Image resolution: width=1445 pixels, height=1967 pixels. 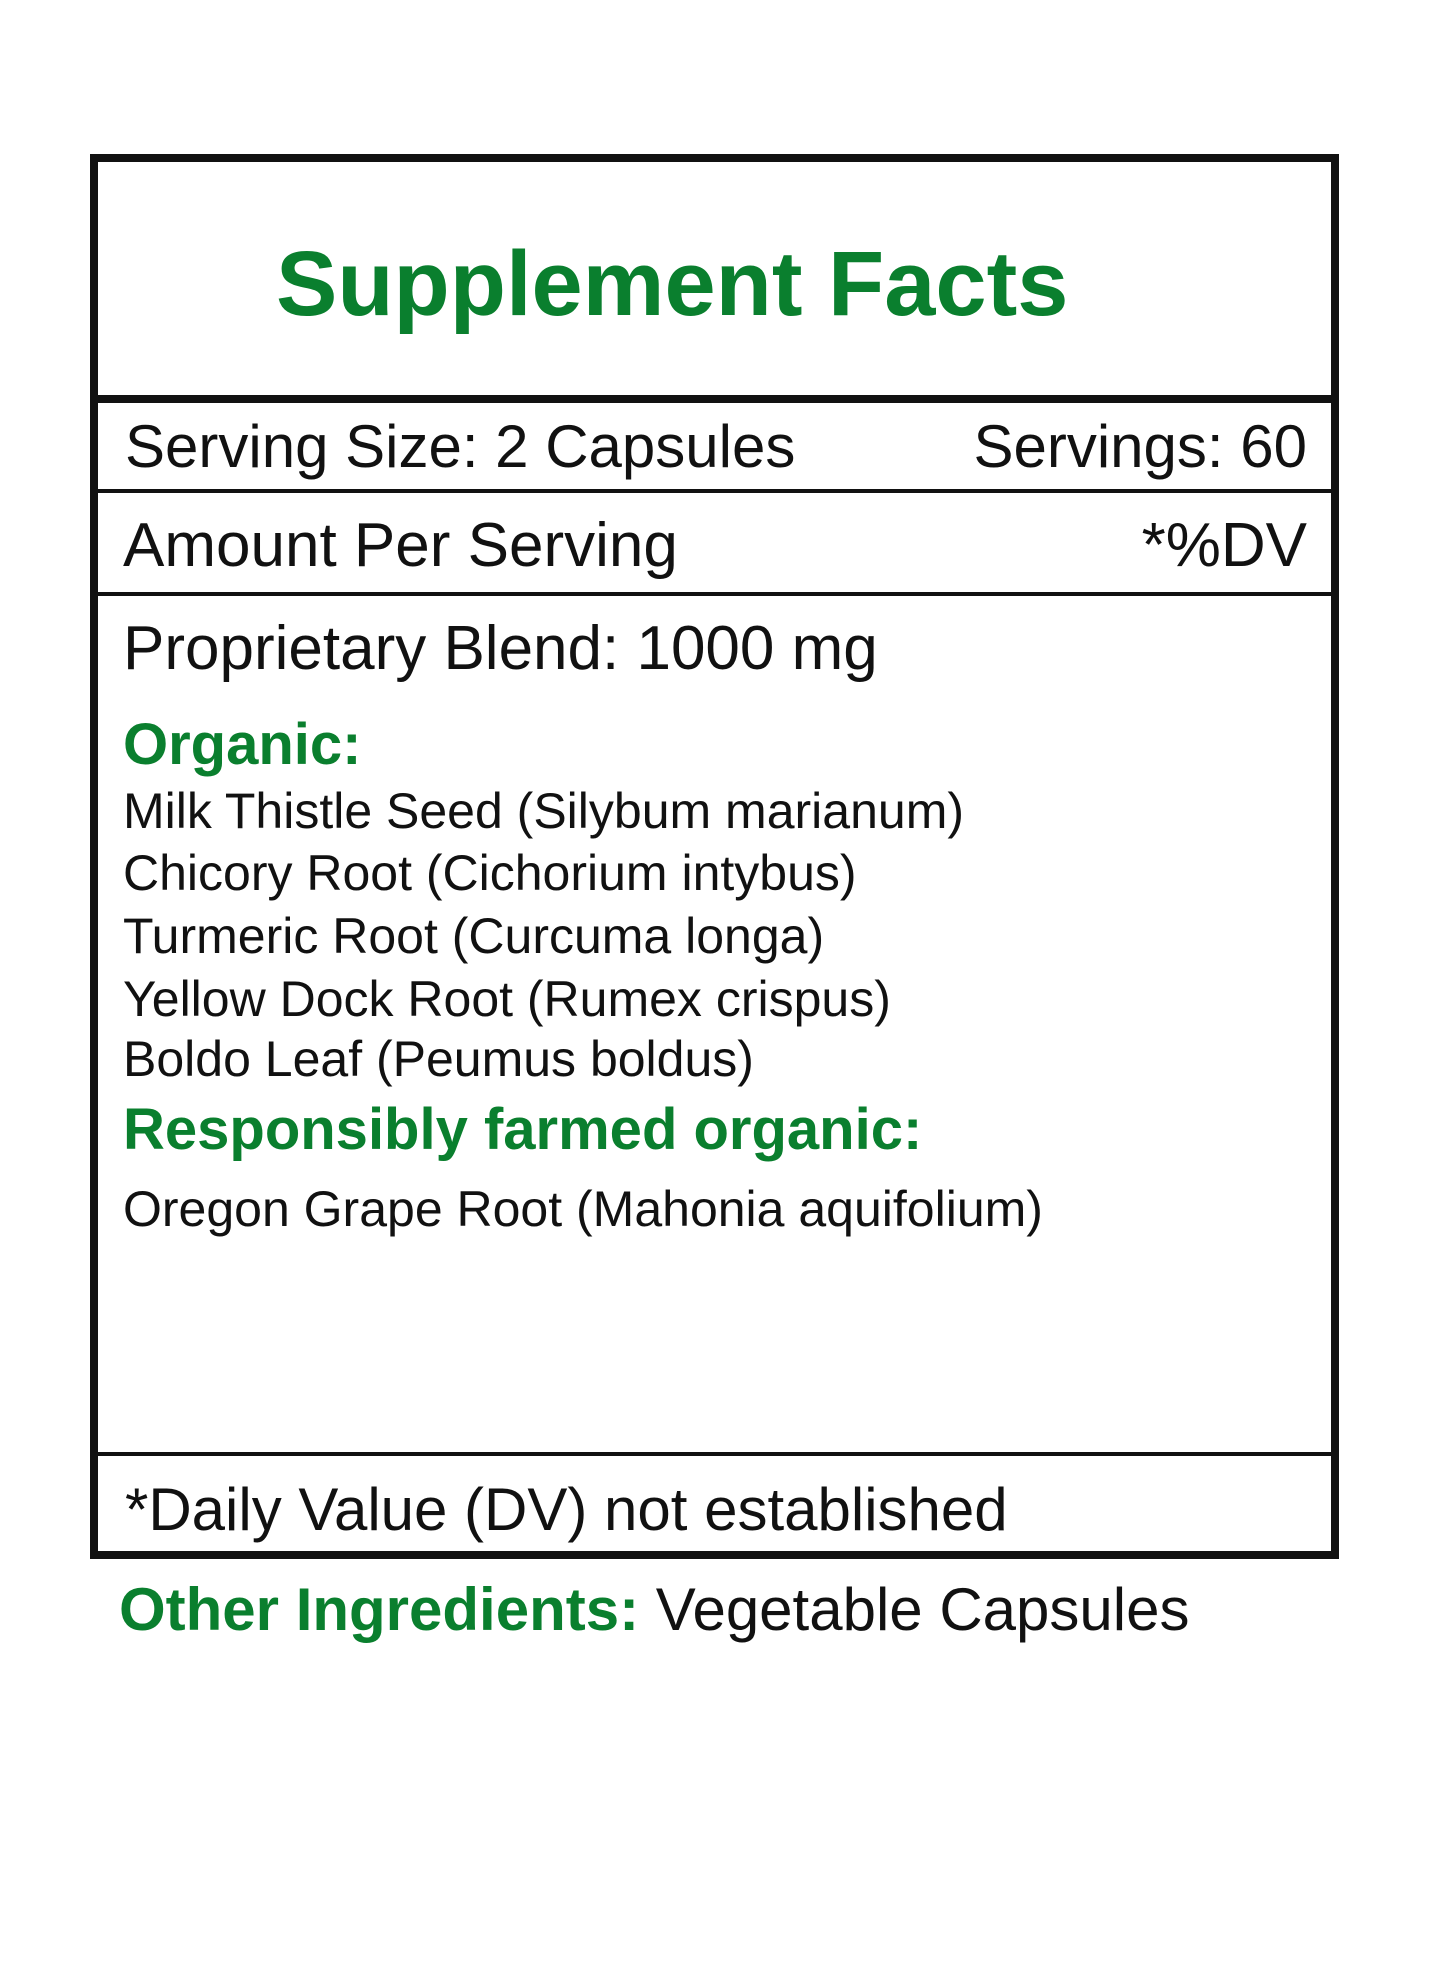 I want to click on ingredient-item: Turmeric Root (Curcuma longa), so click(x=474, y=936).